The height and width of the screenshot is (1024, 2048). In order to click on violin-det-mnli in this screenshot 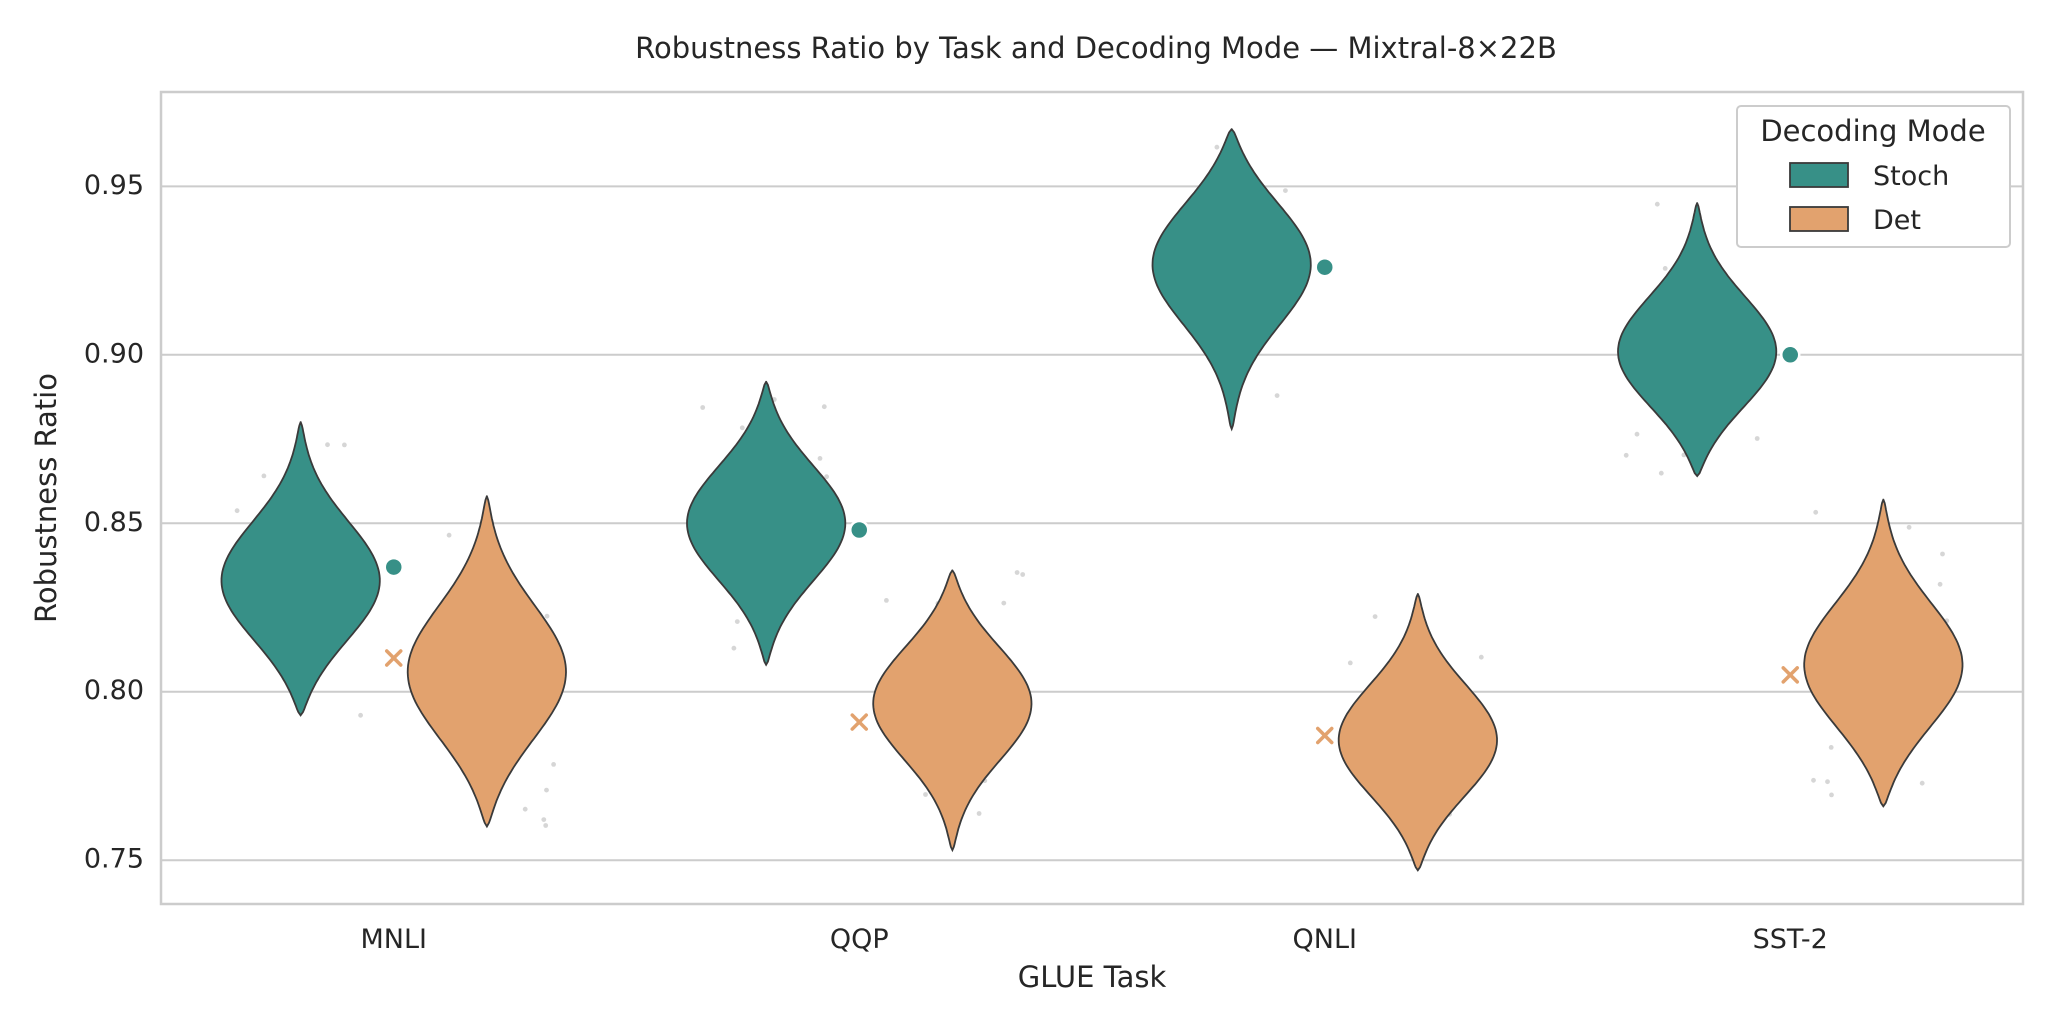, I will do `click(486, 662)`.